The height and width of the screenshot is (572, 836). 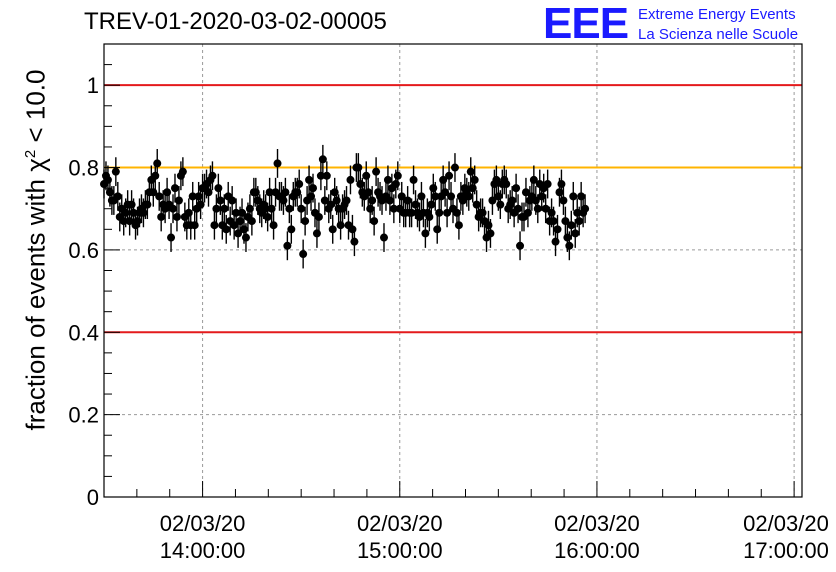 I want to click on y-tick-label: 0.6, so click(x=83, y=250).